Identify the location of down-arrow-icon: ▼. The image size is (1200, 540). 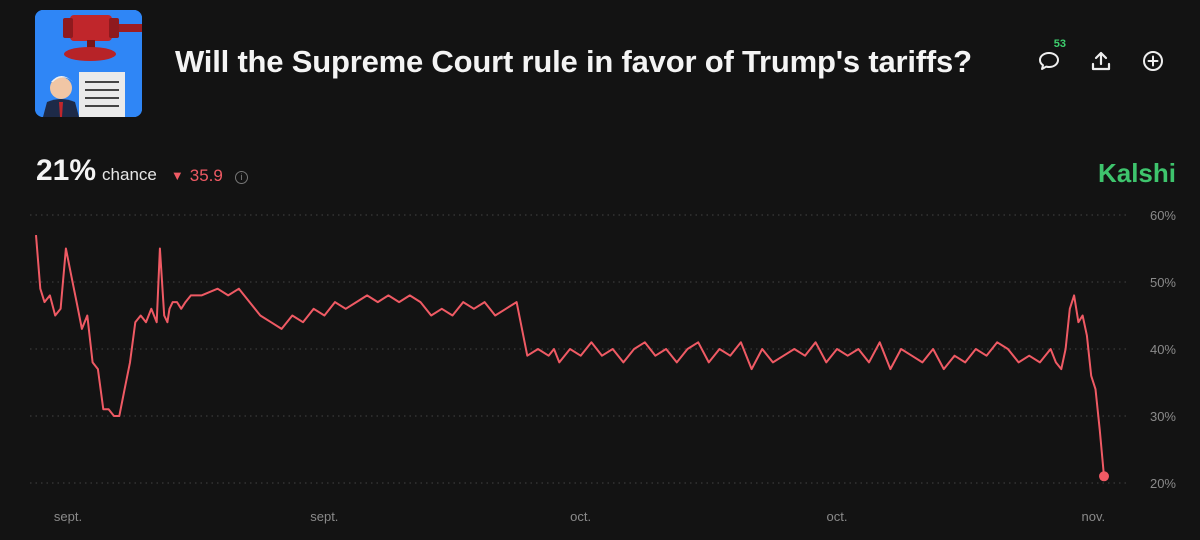
(177, 175).